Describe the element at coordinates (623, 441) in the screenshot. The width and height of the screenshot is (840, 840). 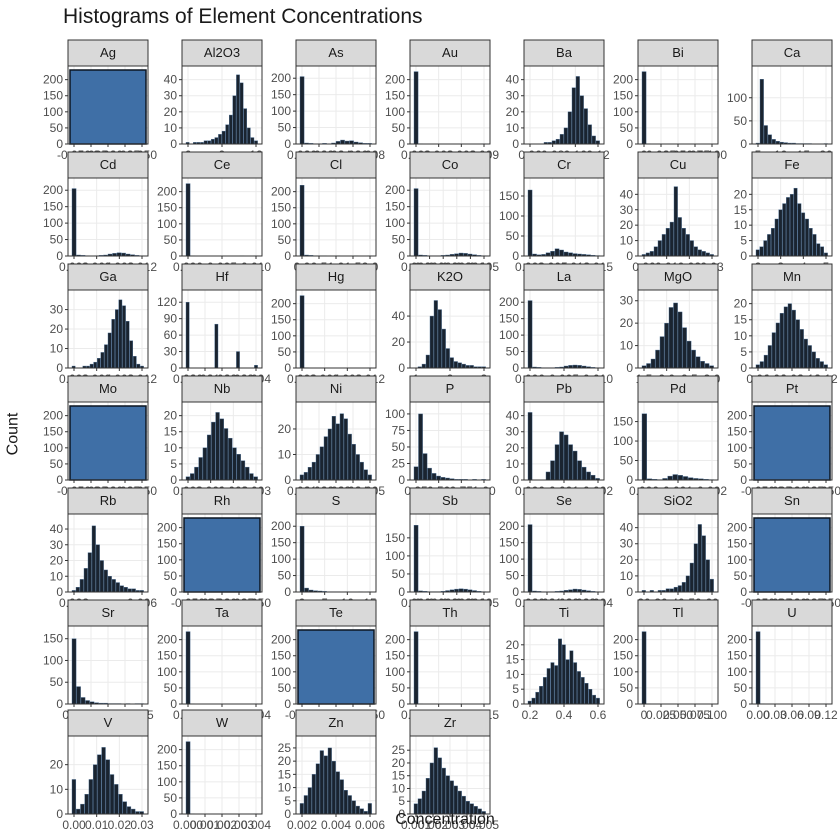
I see `y-tick-label: 100` at that location.